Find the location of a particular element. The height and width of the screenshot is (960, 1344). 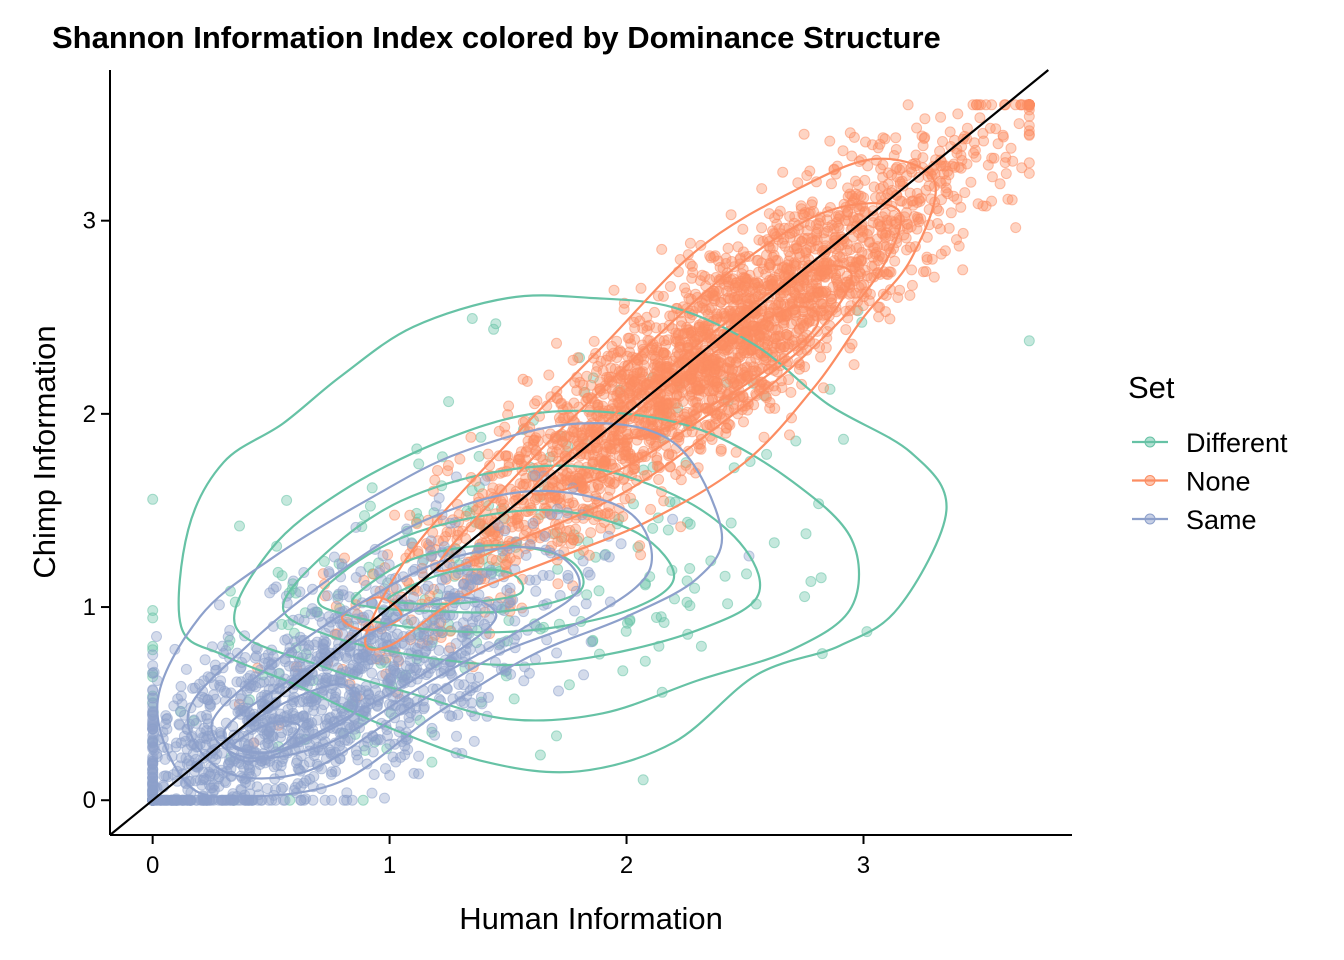

x-tick-label: 2 is located at coordinates (626, 865).